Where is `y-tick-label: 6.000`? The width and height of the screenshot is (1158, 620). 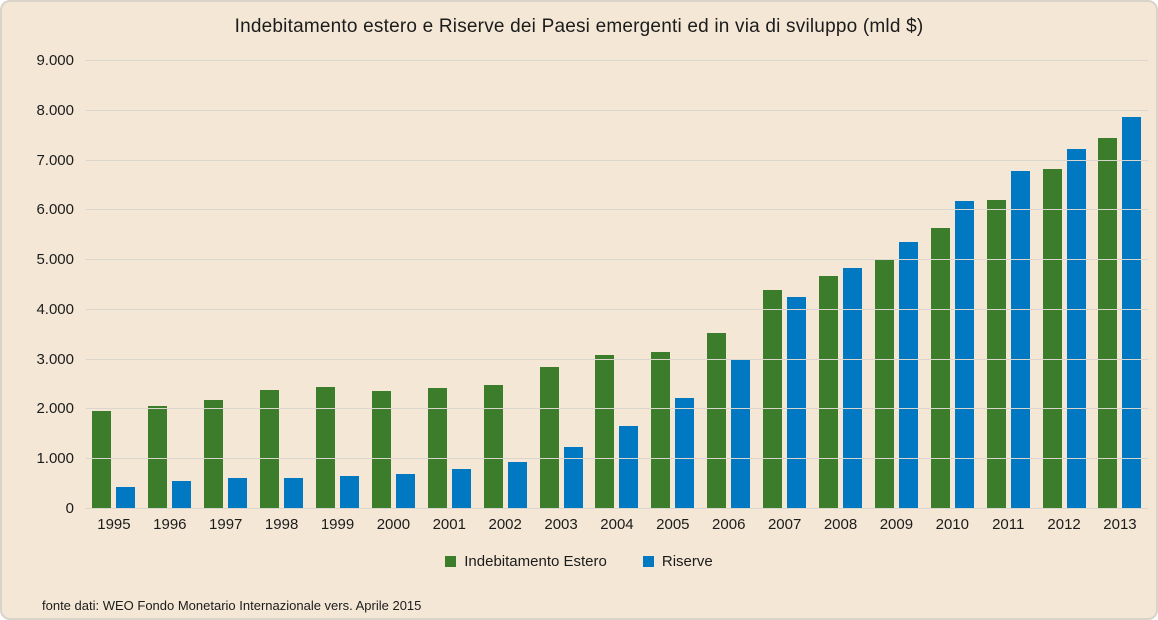
y-tick-label: 6.000 is located at coordinates (55, 210).